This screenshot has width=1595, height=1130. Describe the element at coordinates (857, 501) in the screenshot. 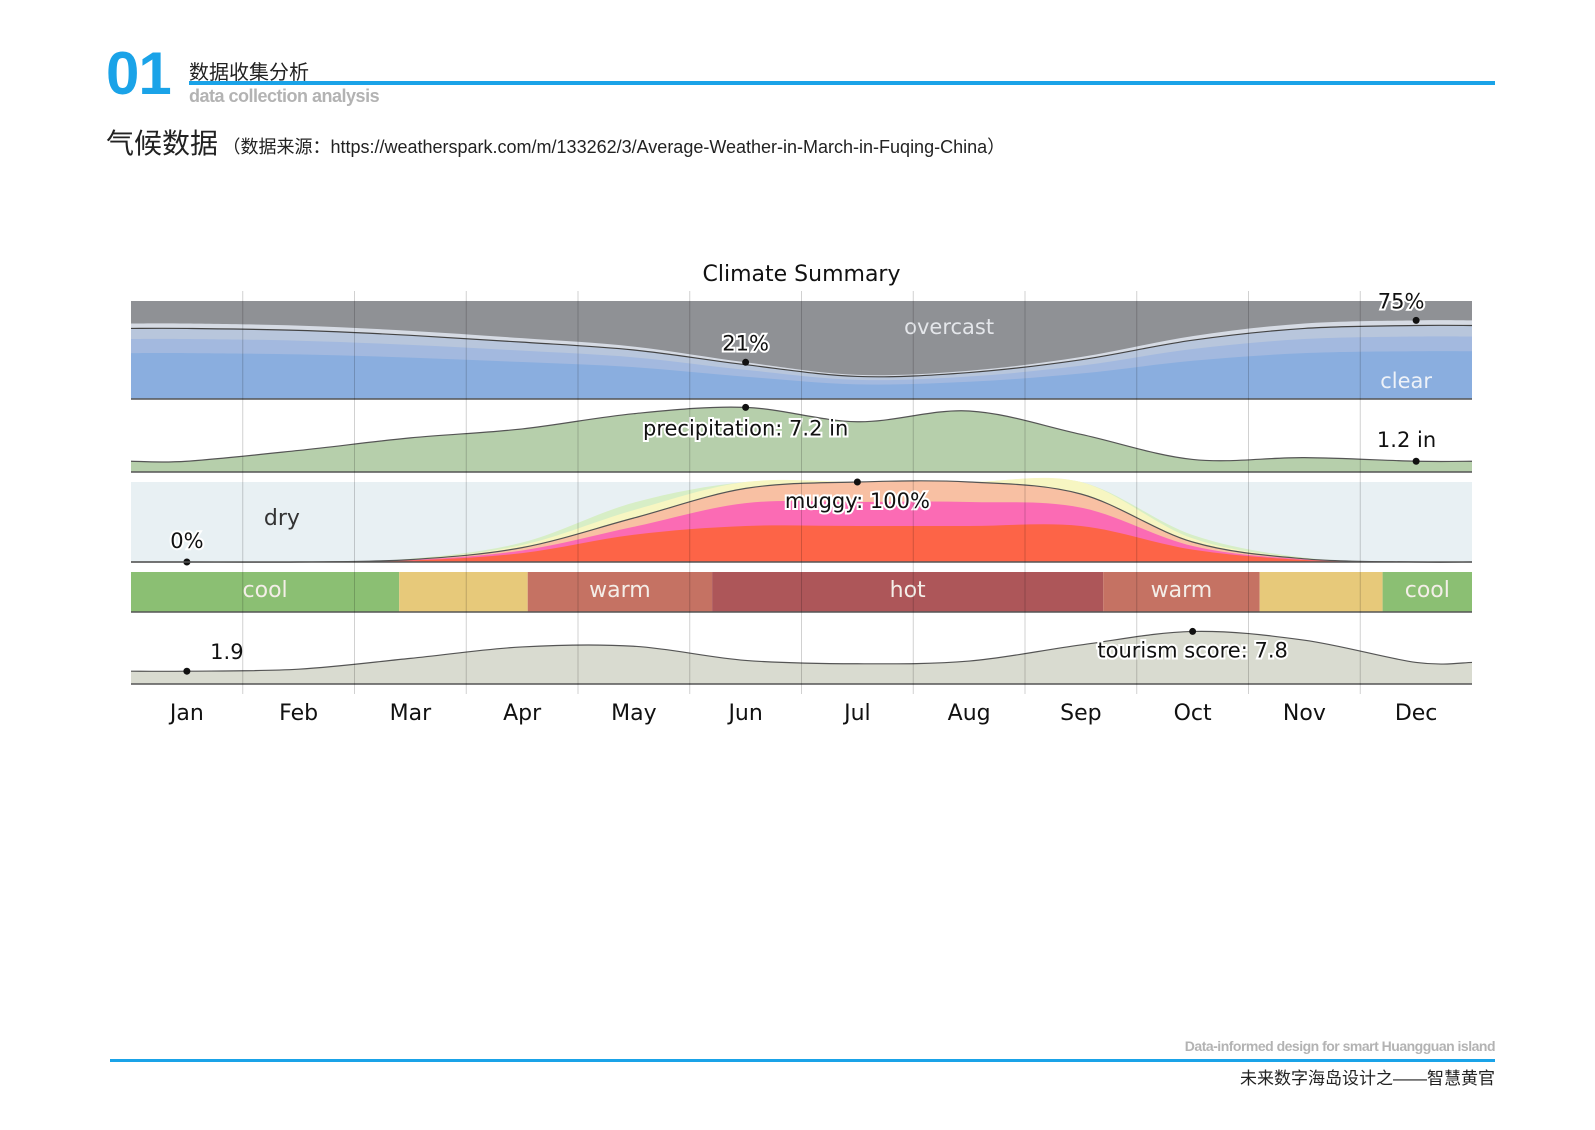

I see `muggy-annotation-0: muggy: 100%` at that location.